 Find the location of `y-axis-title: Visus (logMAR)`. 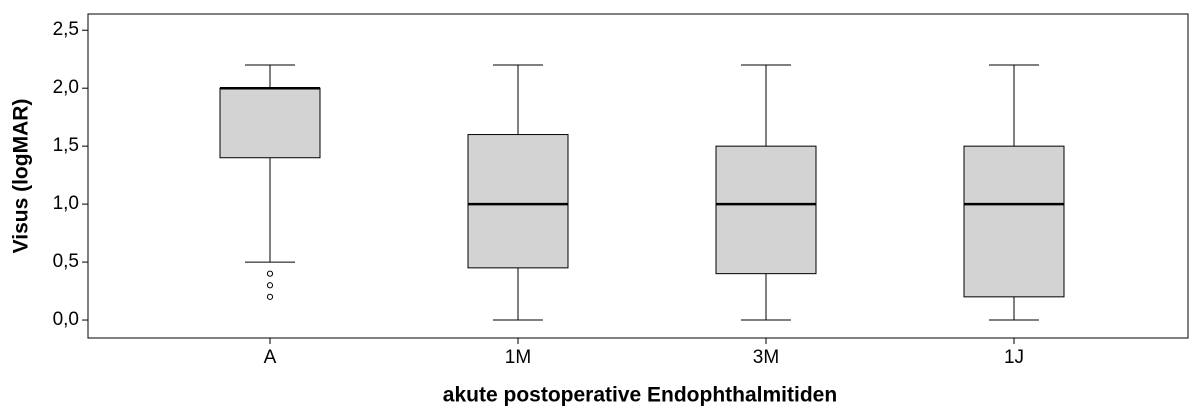

y-axis-title: Visus (logMAR) is located at coordinates (21, 176).